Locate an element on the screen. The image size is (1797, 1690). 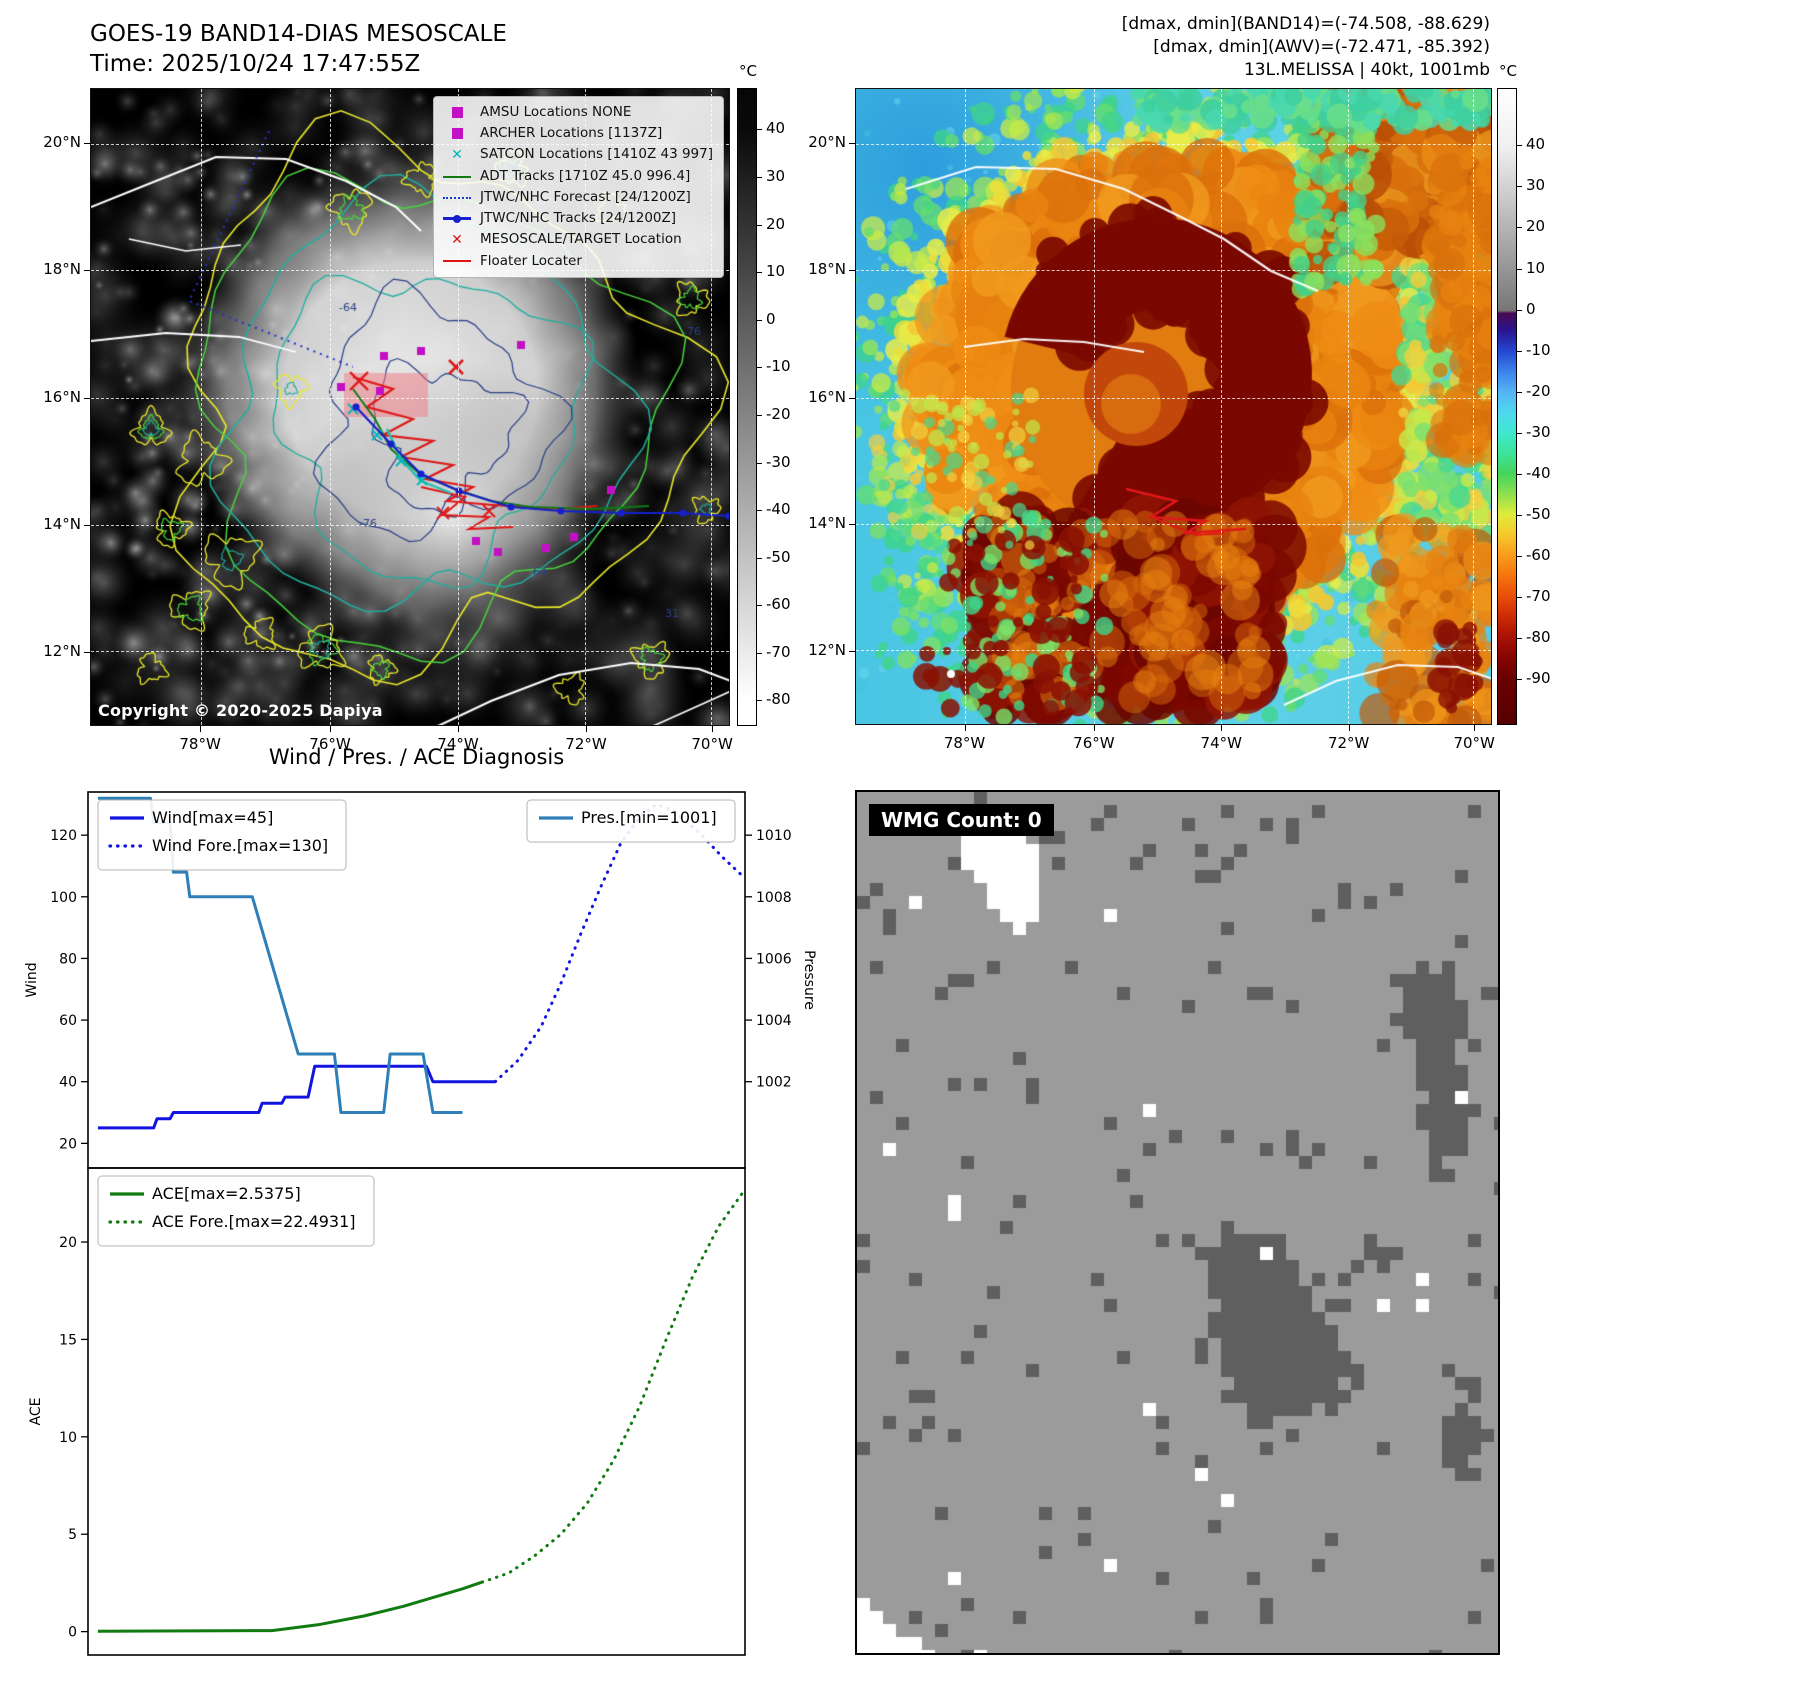
legend-label: JTWC/NHC Tracks [24/1200Z] is located at coordinates (578, 217).